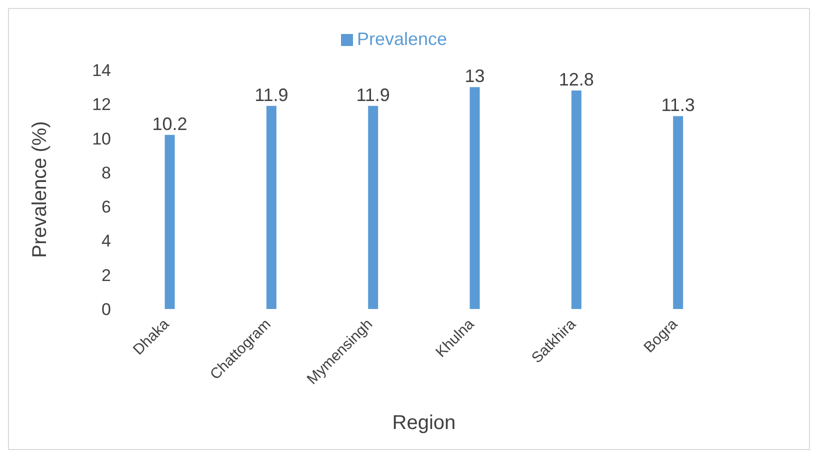 This screenshot has width=822, height=461. I want to click on x-axis-title: Region, so click(424, 423).